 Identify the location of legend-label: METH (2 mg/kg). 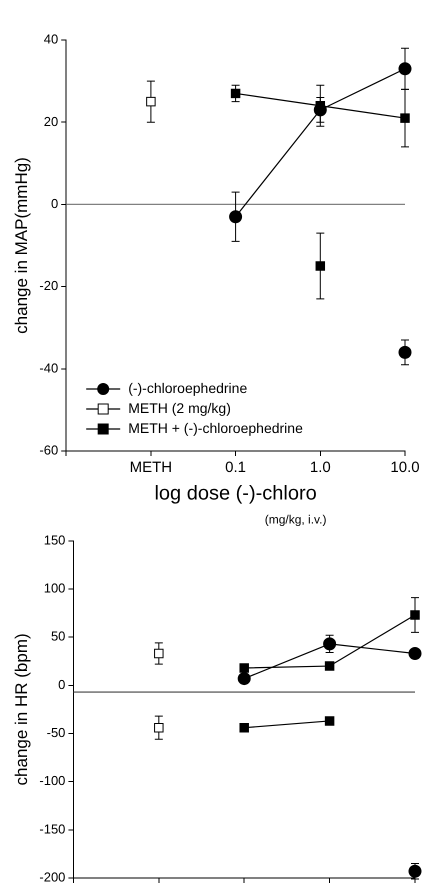
(179, 408).